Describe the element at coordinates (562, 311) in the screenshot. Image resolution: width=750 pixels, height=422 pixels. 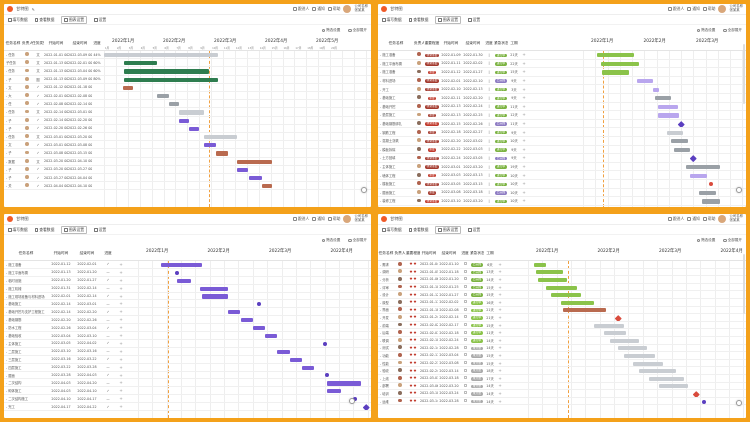
I see `table-row: - 界面 ♥ ♥ 2022-01-18 2022-02-08 进行中 21天 +` at that location.